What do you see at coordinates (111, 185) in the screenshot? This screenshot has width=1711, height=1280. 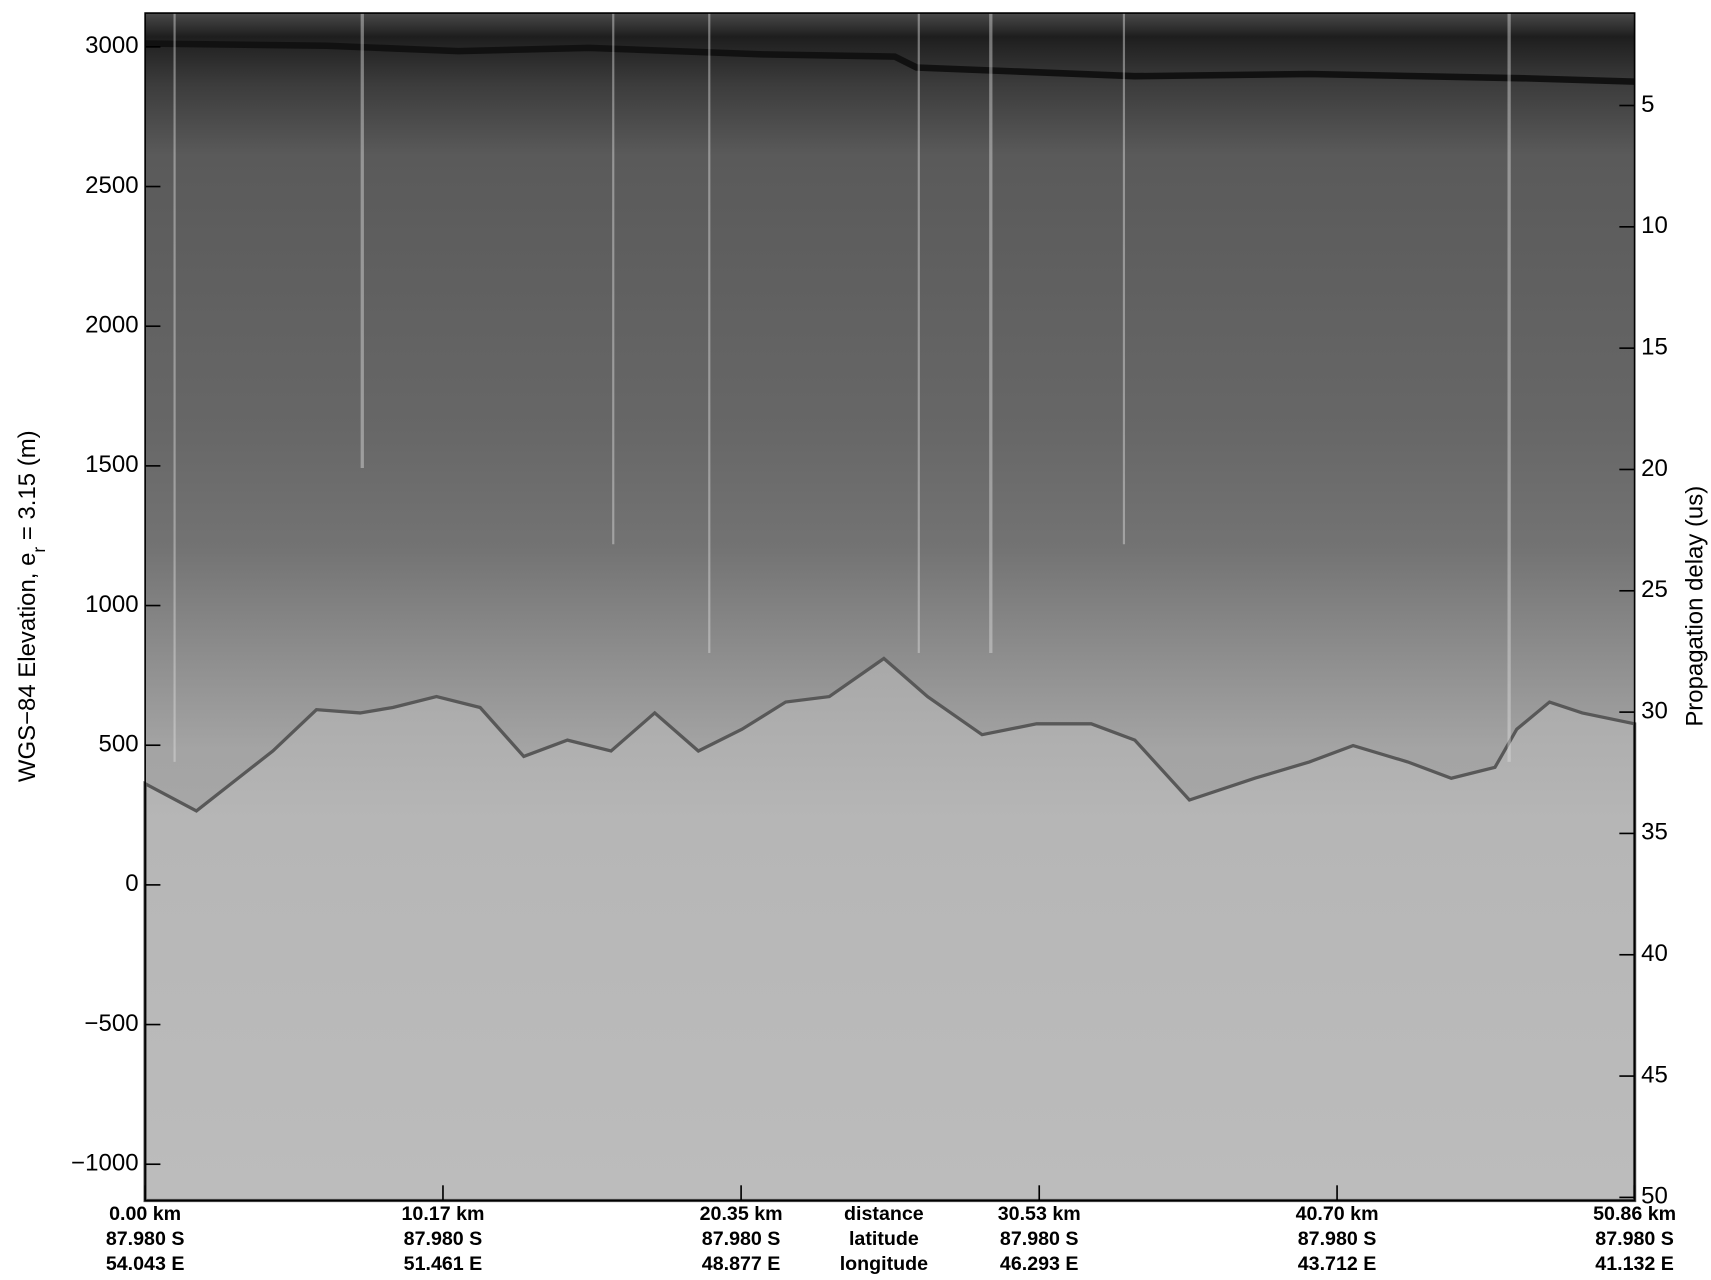 I see `y-tick-label: 2500` at bounding box center [111, 185].